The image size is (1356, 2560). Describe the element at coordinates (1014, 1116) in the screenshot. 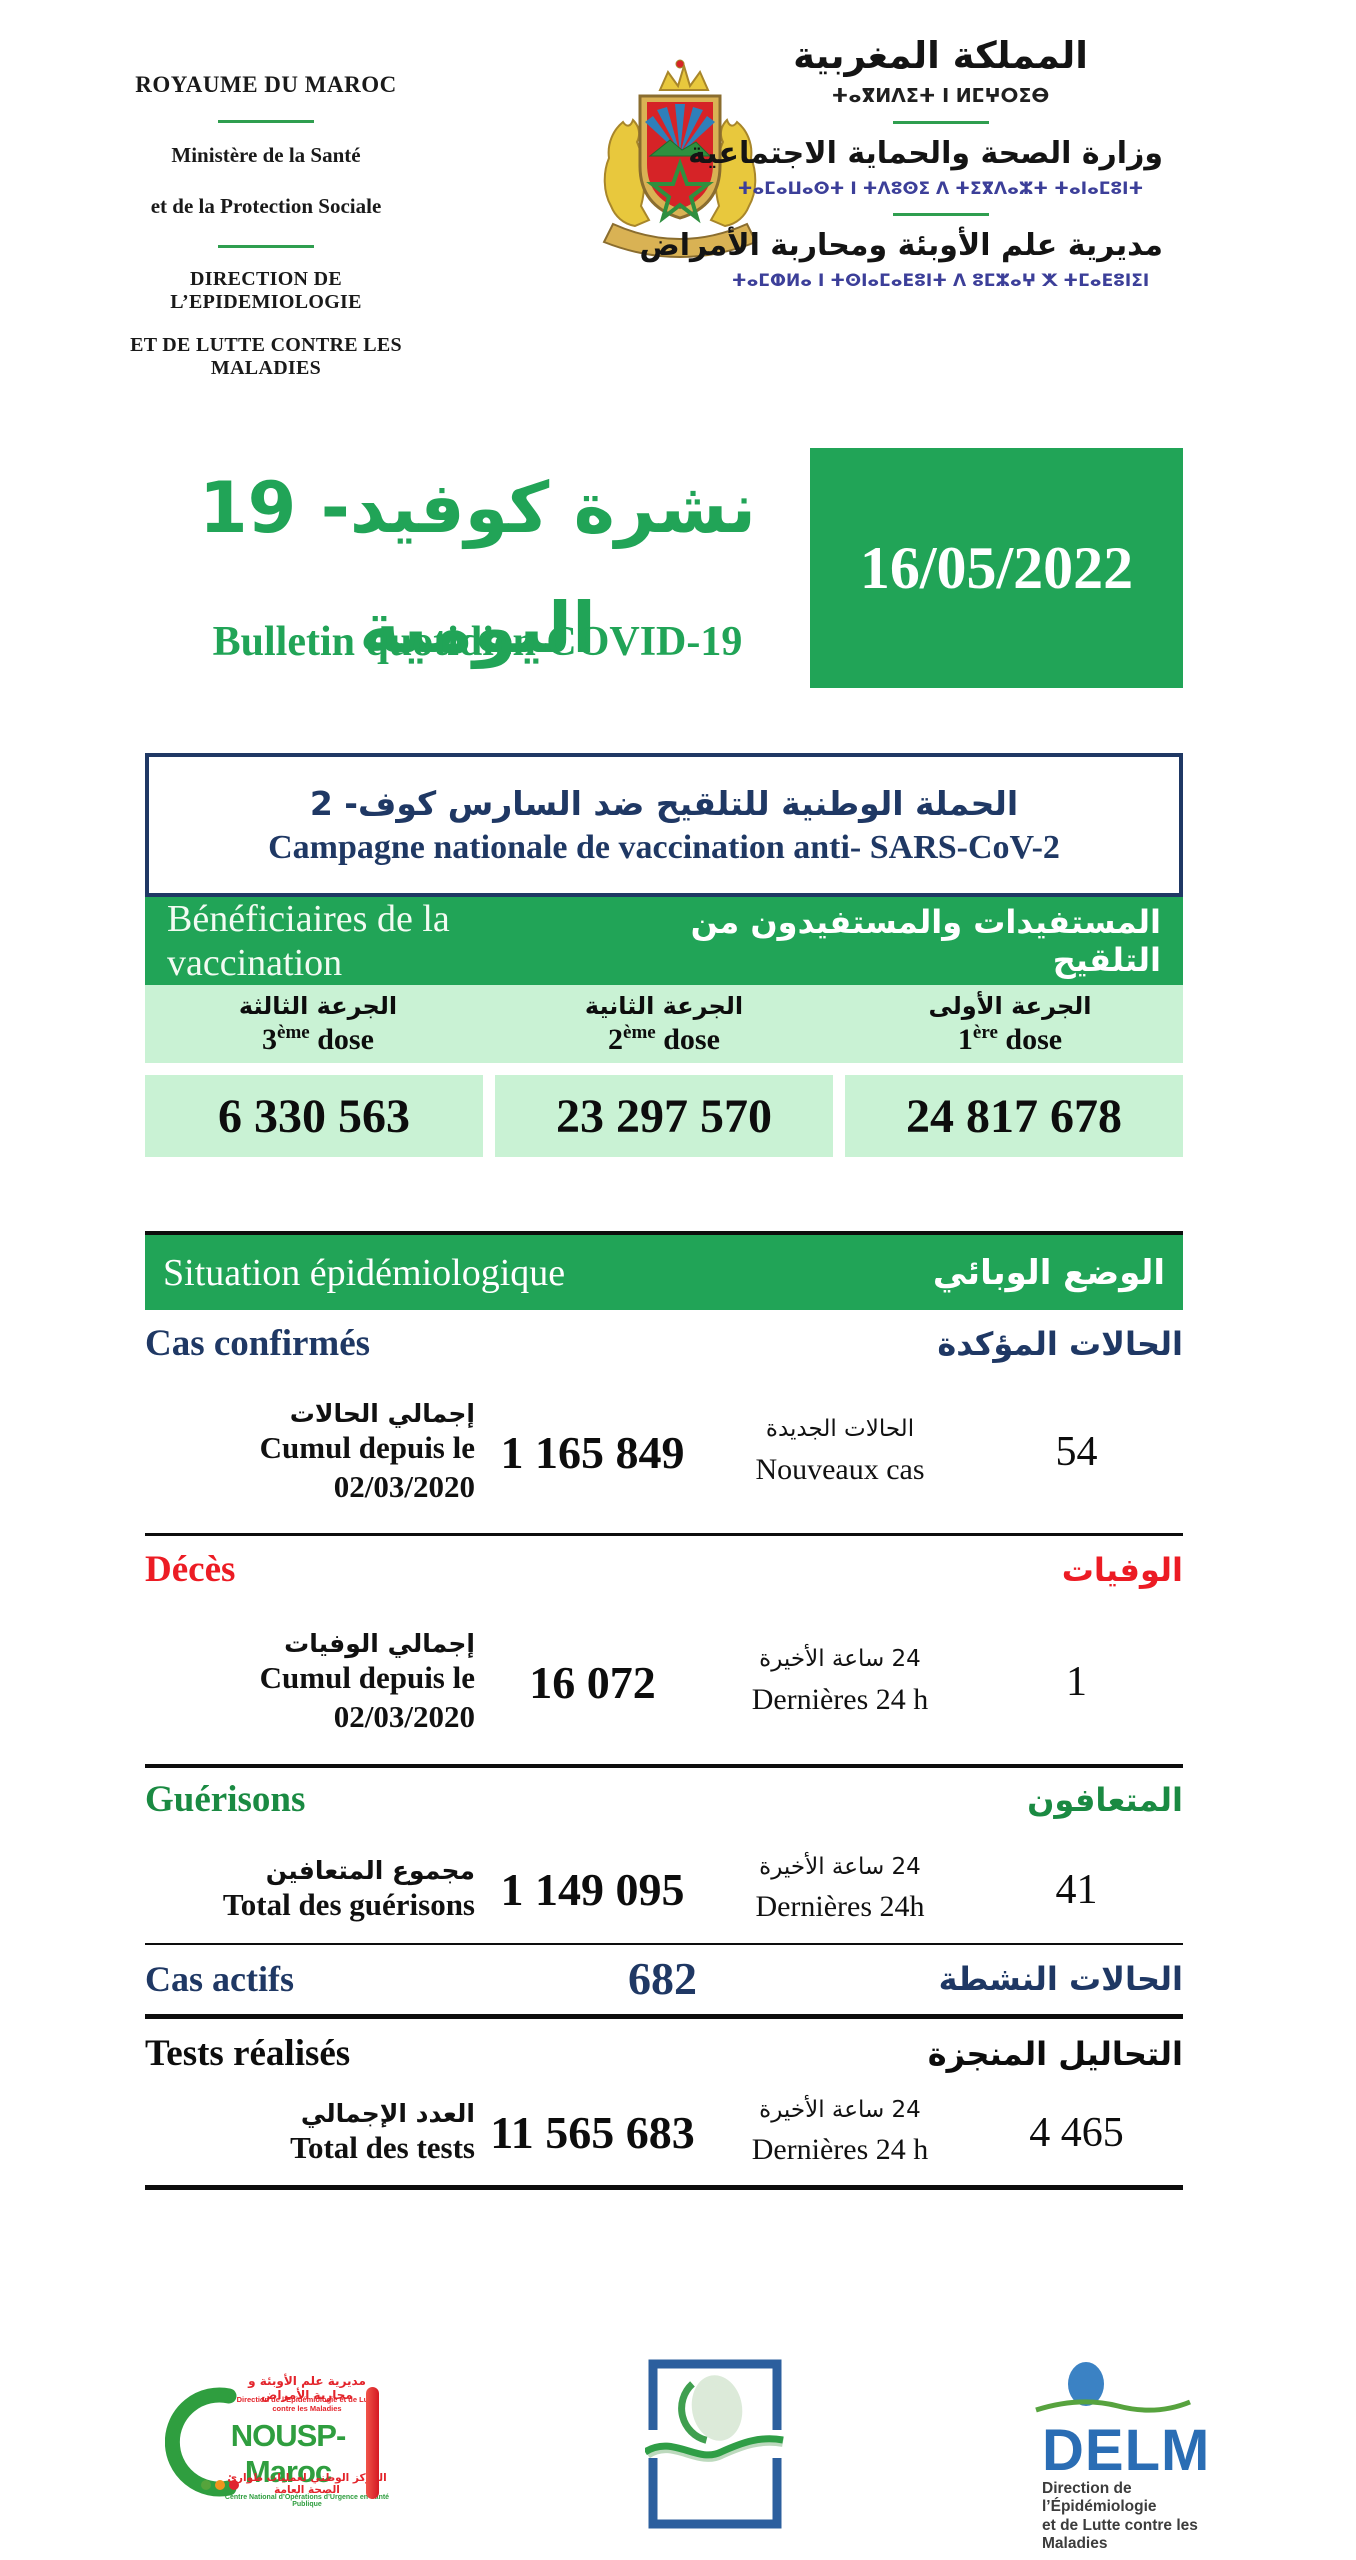

I see `dose1-value: 24 817 678` at that location.